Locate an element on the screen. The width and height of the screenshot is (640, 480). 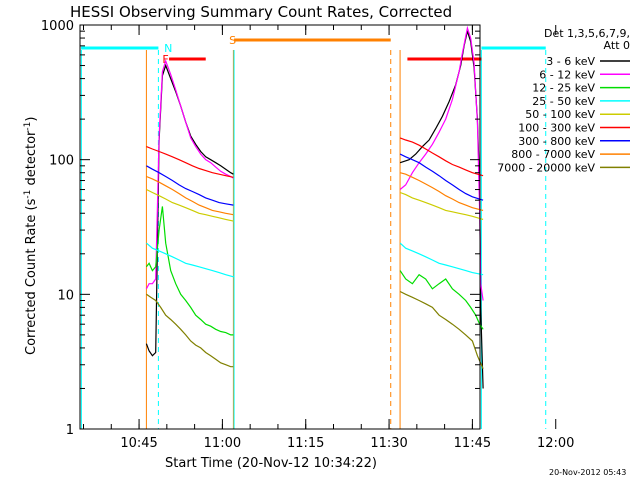
legend-header-line: Det 1,3,5,6,7,9, is located at coordinates (587, 33).